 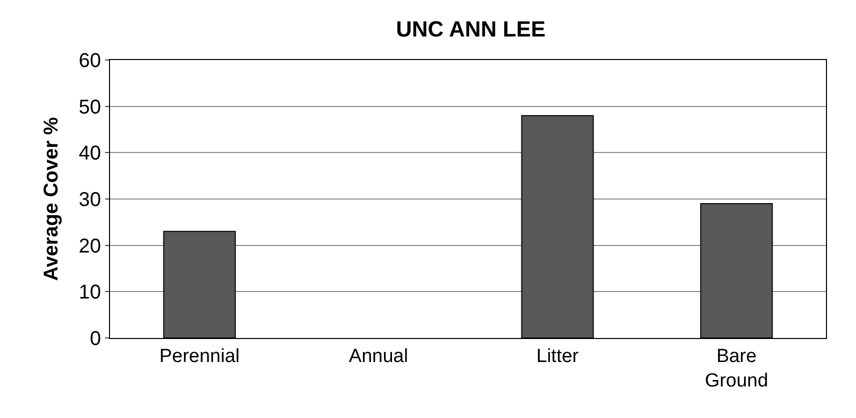 I want to click on x-tick-label: Perennial, so click(x=199, y=356).